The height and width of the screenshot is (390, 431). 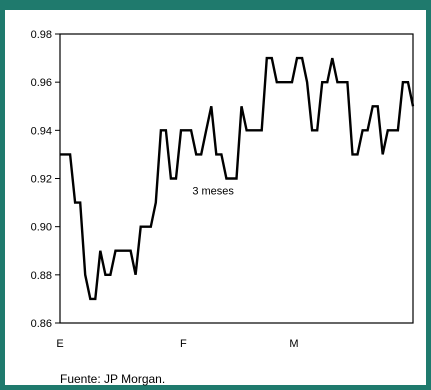 I want to click on annotation-label: 3 meses, so click(x=213, y=192).